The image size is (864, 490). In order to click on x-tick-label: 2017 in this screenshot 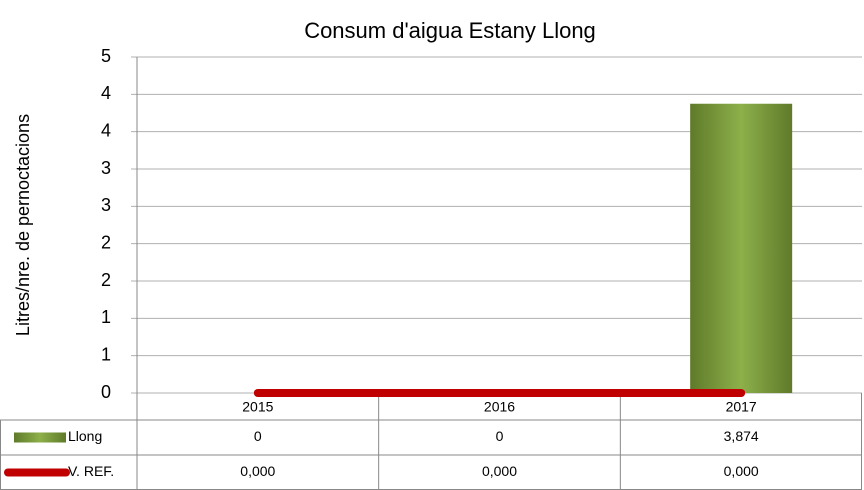, I will do `click(741, 407)`.